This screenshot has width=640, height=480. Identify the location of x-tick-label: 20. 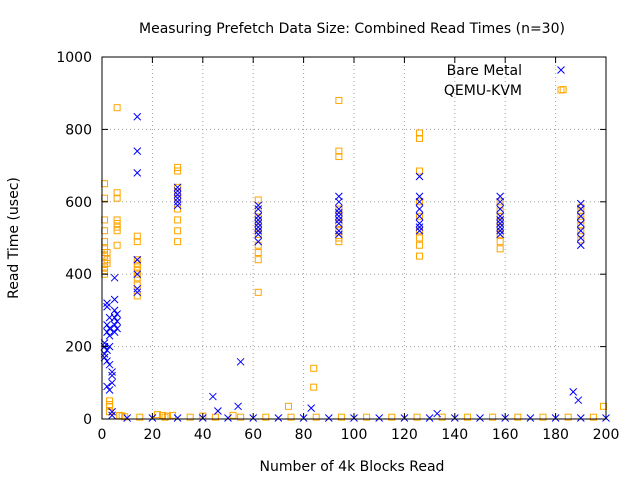
(152, 435).